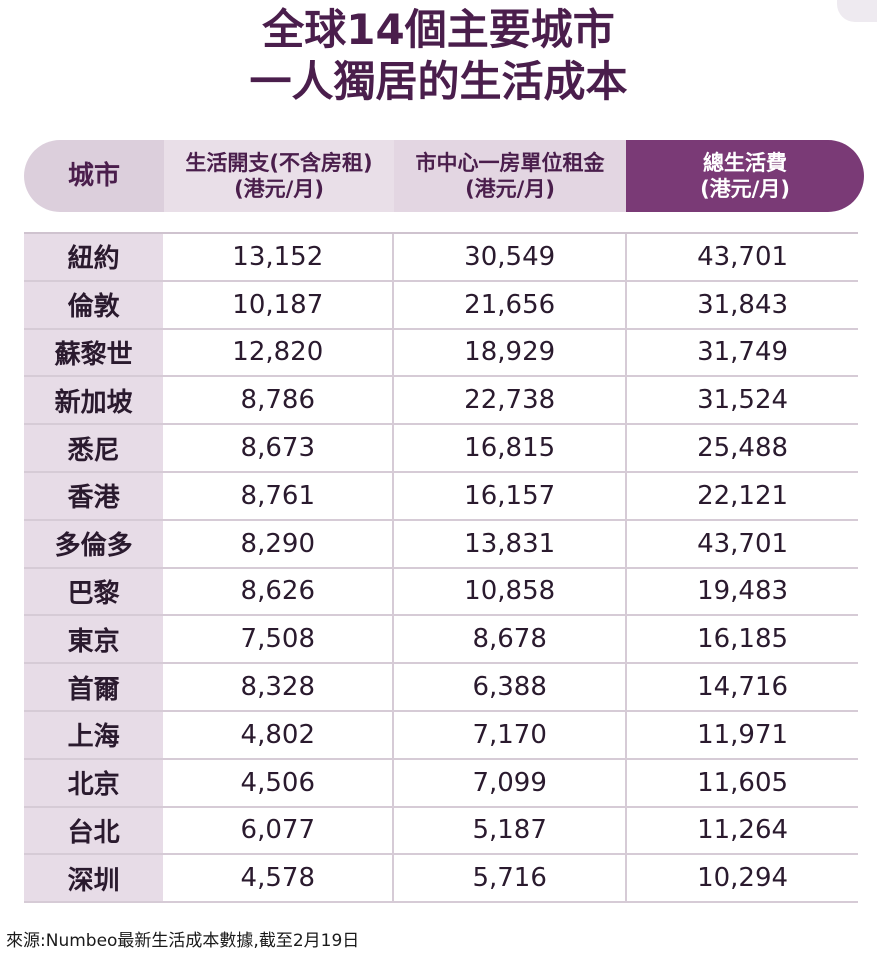  Describe the element at coordinates (510, 163) in the screenshot. I see `header-rent-label: 市中心一房單位租金` at that location.